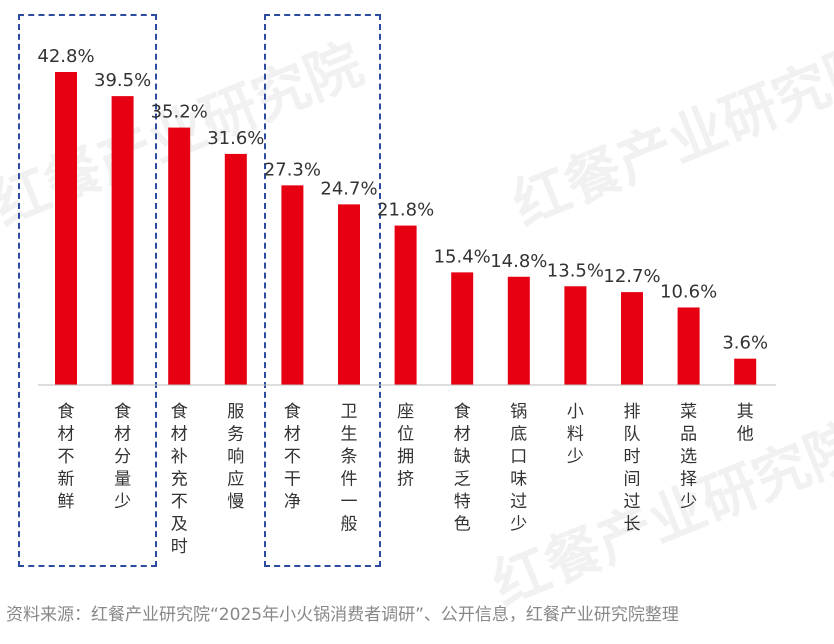 This screenshot has height=644, width=834. Describe the element at coordinates (292, 169) in the screenshot. I see `data-label: 27.3%` at that location.